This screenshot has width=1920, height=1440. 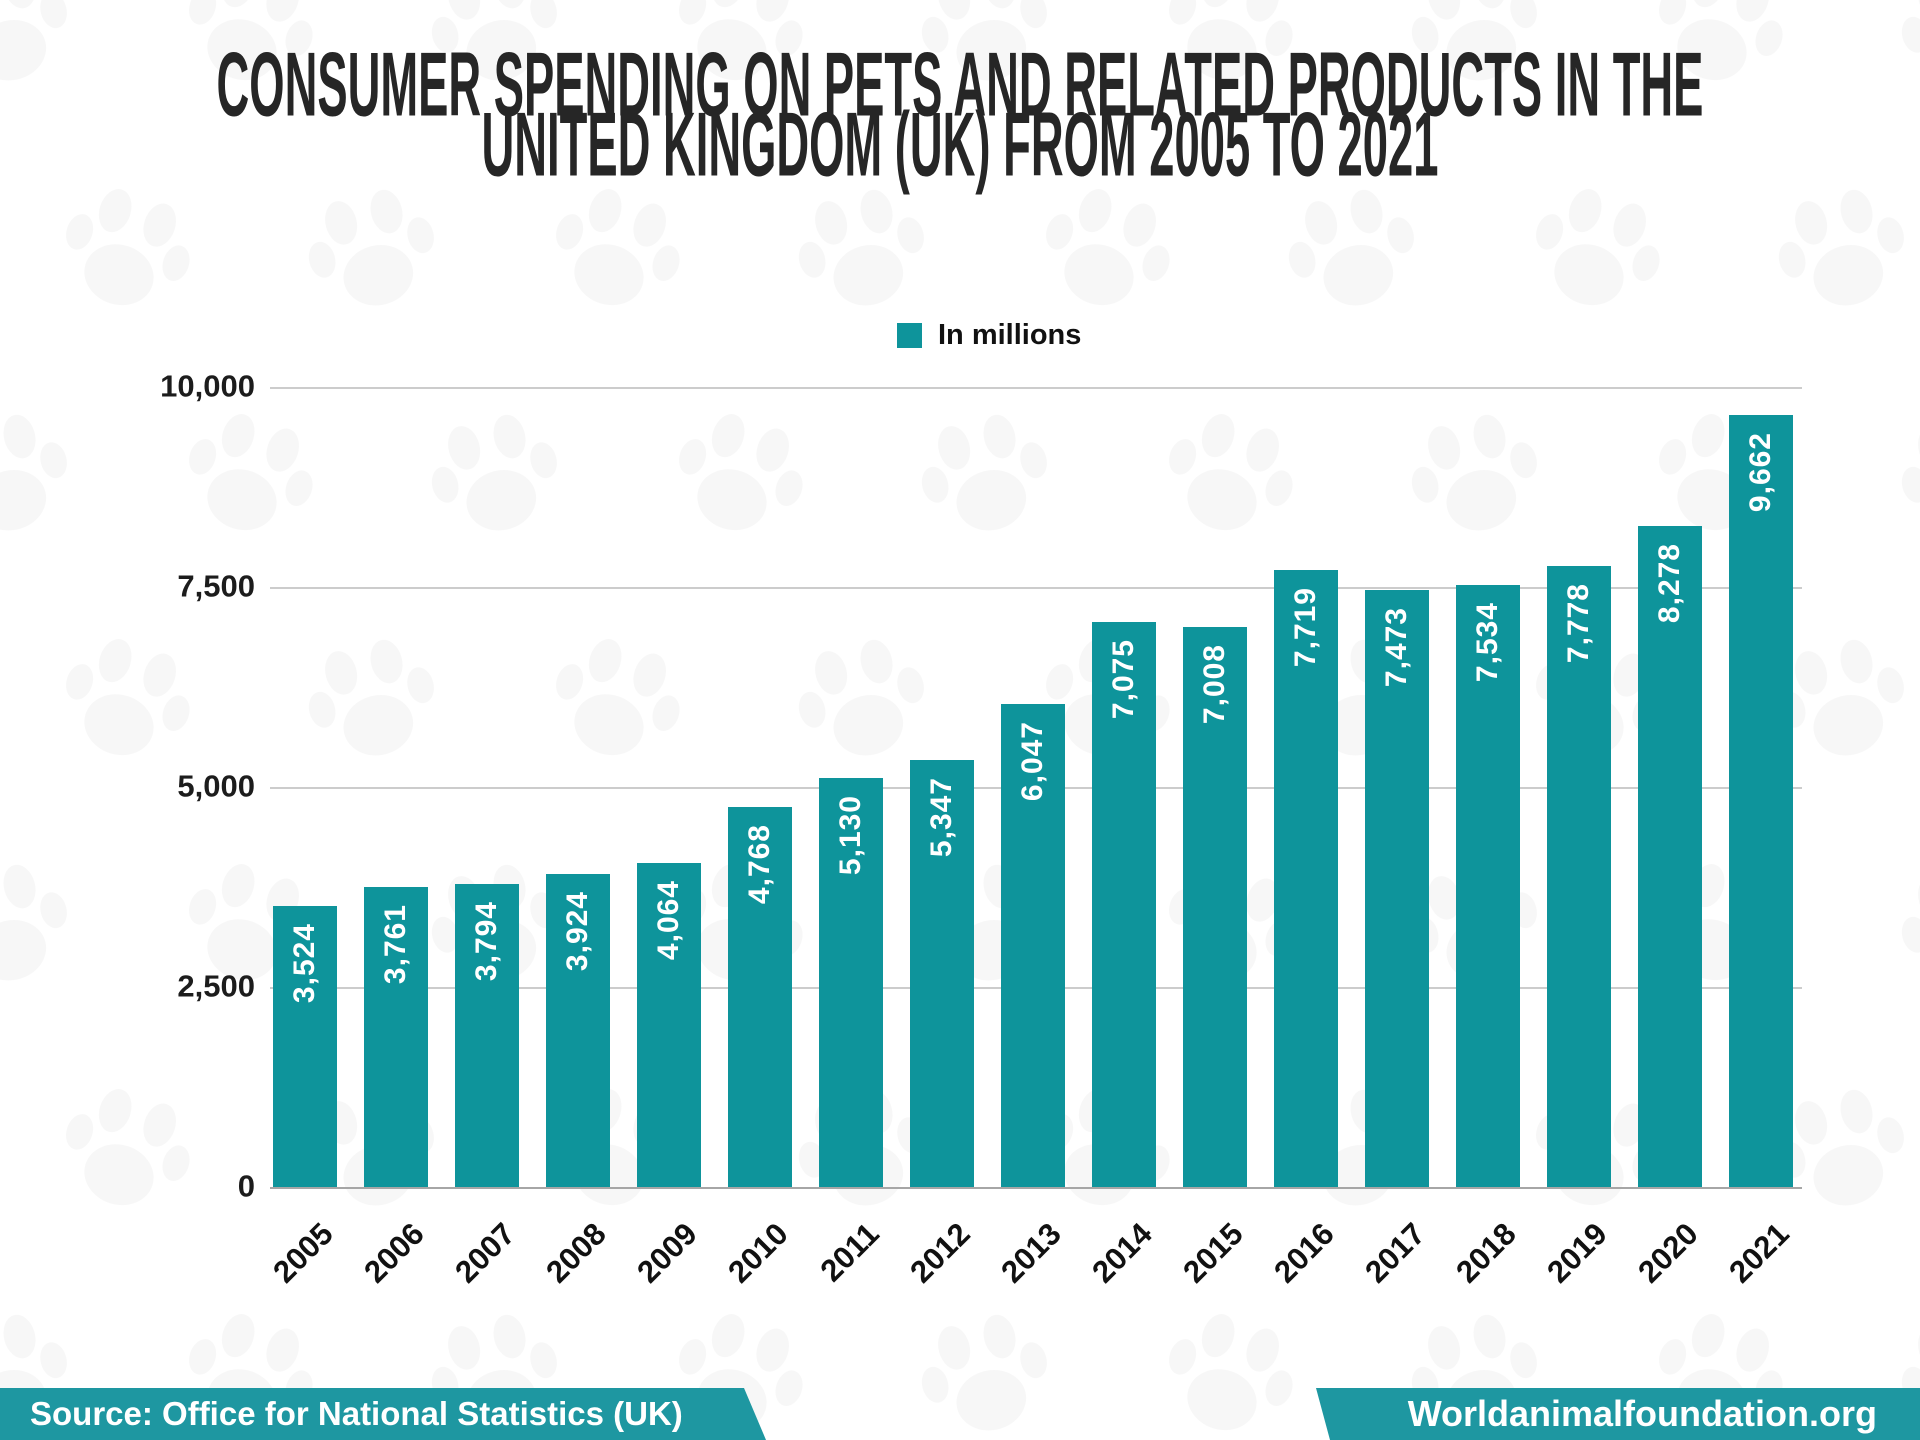 What do you see at coordinates (246, 1186) in the screenshot?
I see `y-axis-label: 0` at bounding box center [246, 1186].